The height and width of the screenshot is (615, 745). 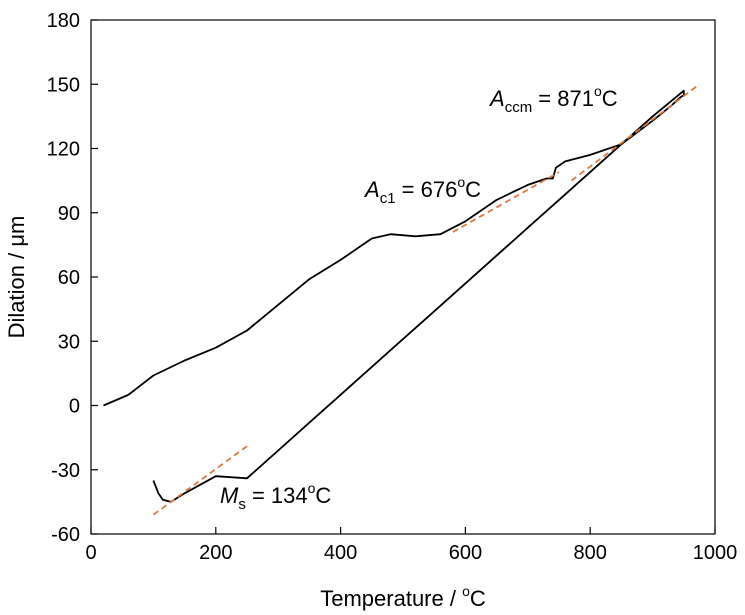 What do you see at coordinates (69, 214) in the screenshot?
I see `y-tick-label: 90` at bounding box center [69, 214].